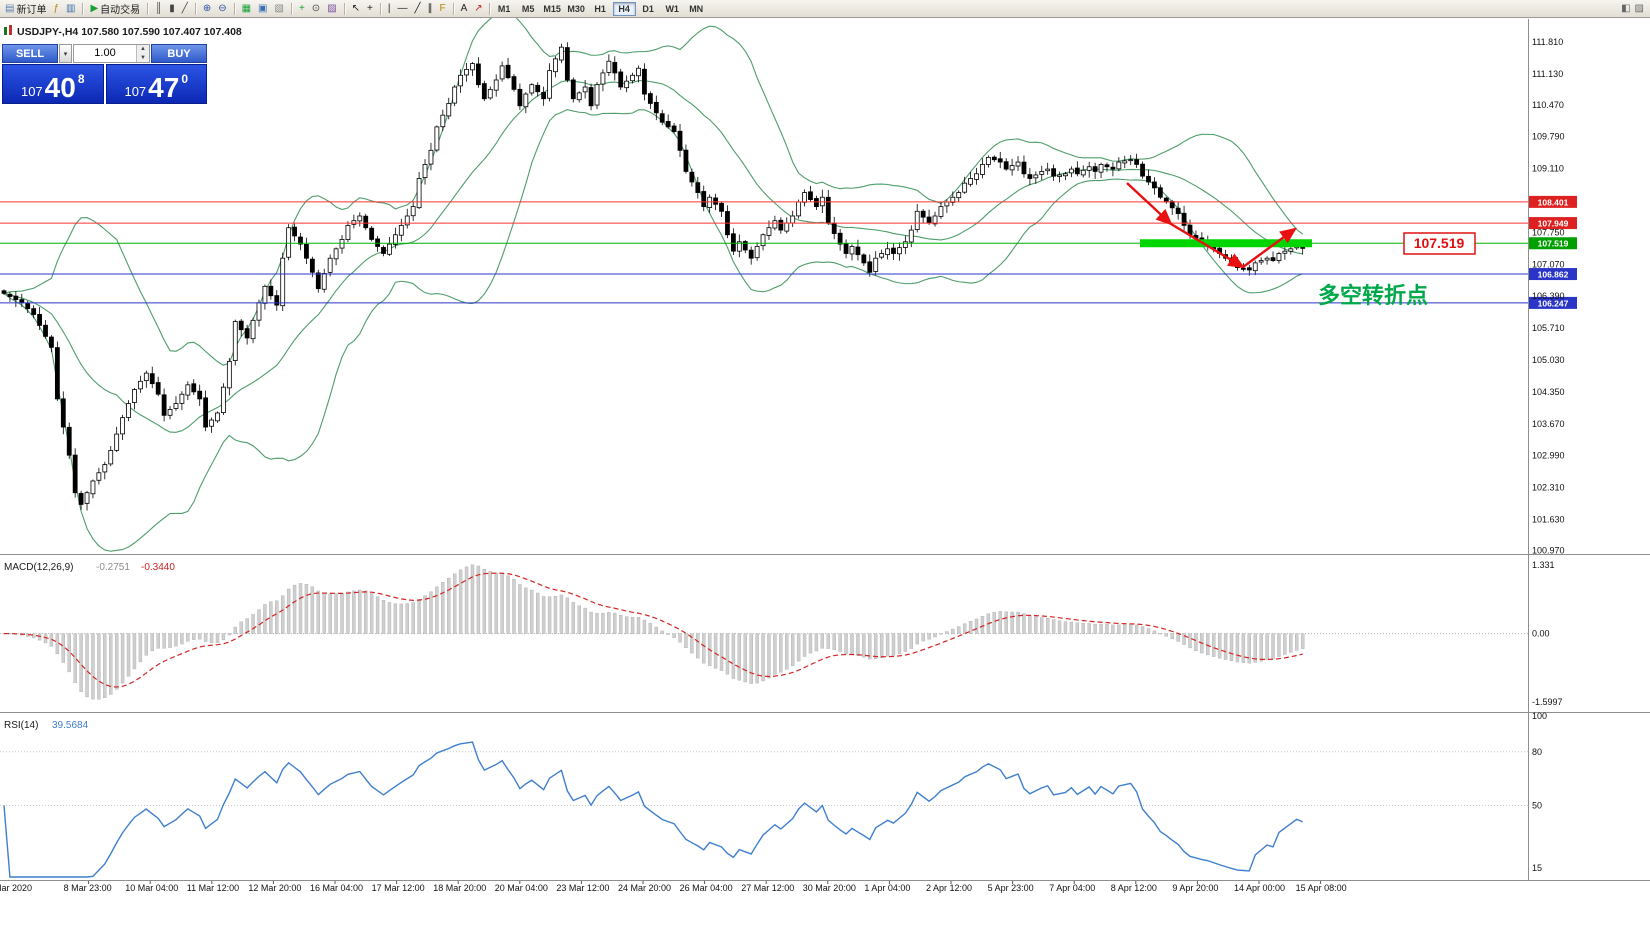  What do you see at coordinates (105, 53) in the screenshot?
I see `volume-value: 1.00` at bounding box center [105, 53].